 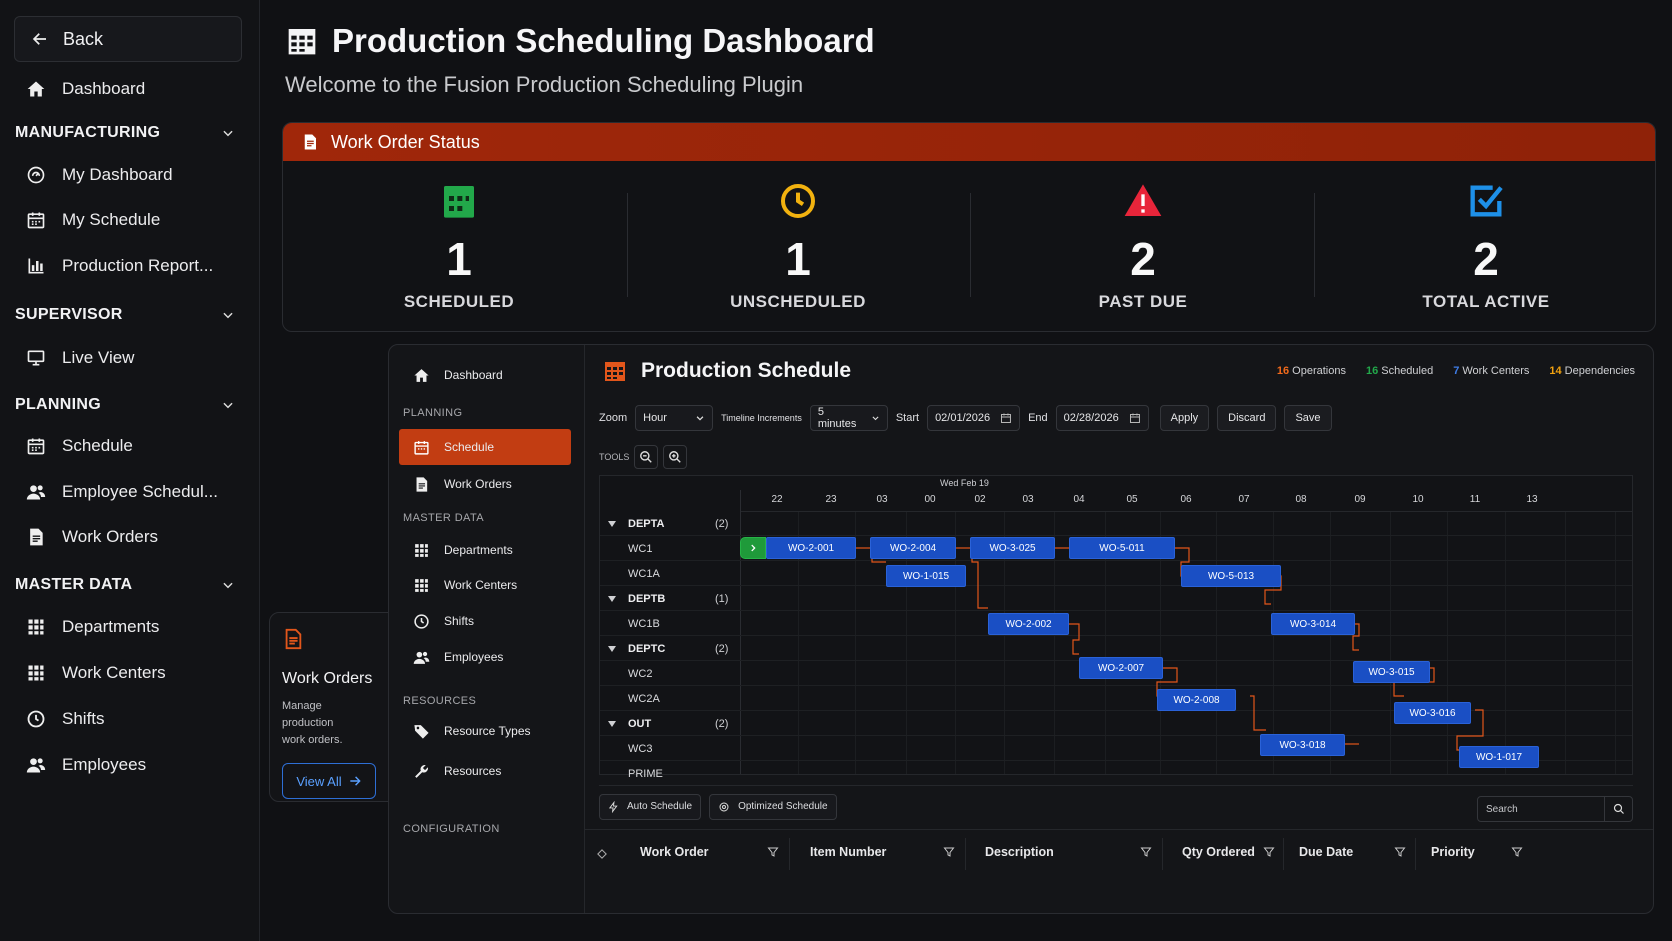 What do you see at coordinates (421, 731) in the screenshot?
I see `tag-icon` at bounding box center [421, 731].